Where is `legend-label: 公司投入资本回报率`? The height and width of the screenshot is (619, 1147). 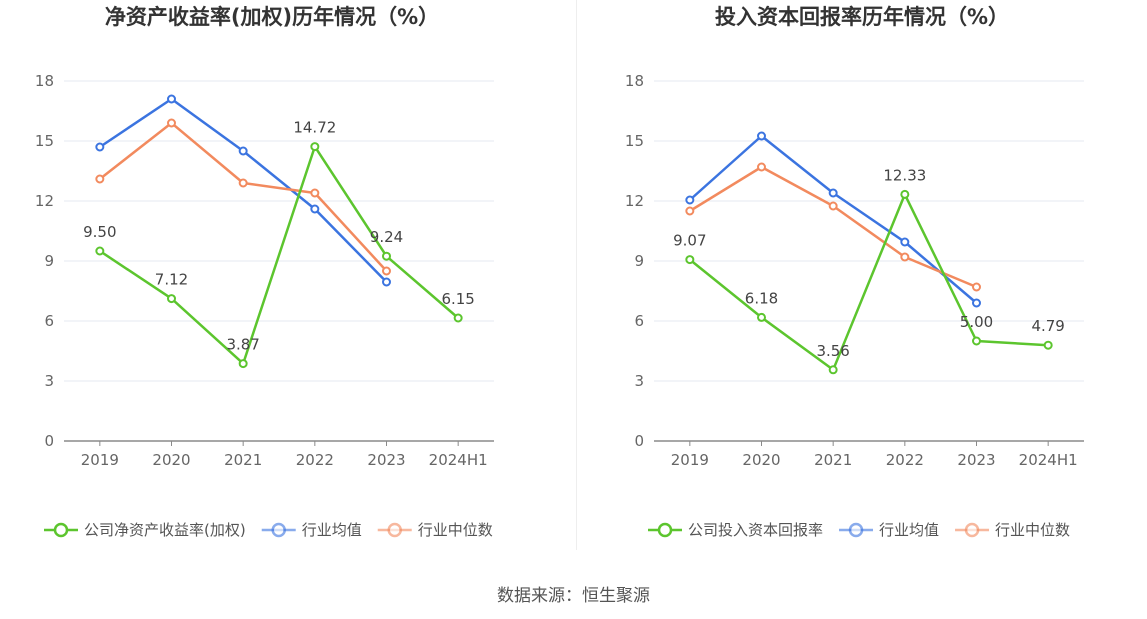 legend-label: 公司投入资本回报率 is located at coordinates (755, 530).